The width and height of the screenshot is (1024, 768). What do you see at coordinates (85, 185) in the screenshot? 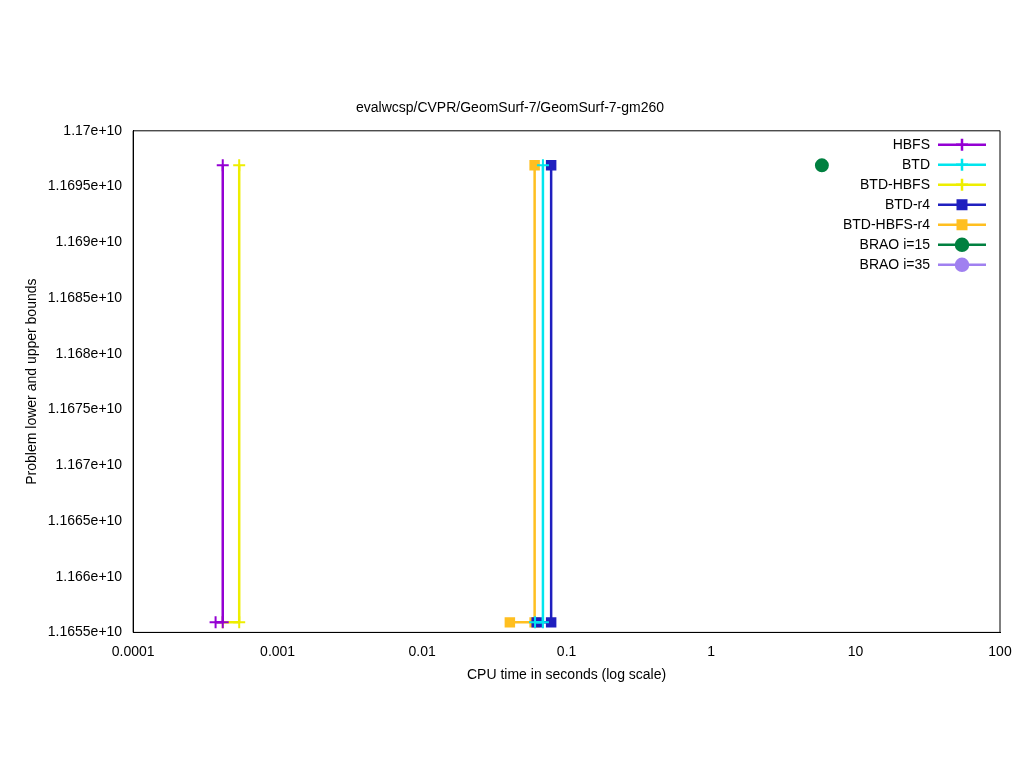
I see `y-tick-label: 1.1695e+10` at bounding box center [85, 185].